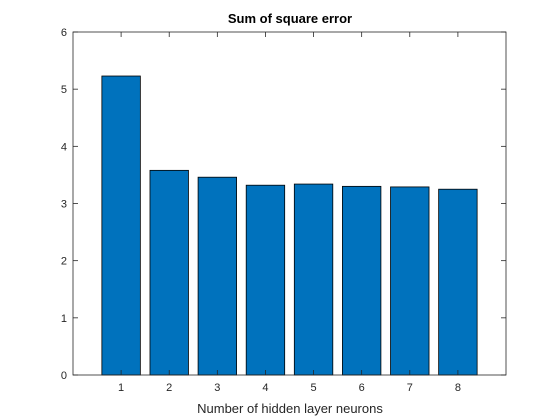 The image size is (560, 420). I want to click on x-axis-label: Number of hidden layer neurons, so click(290, 408).